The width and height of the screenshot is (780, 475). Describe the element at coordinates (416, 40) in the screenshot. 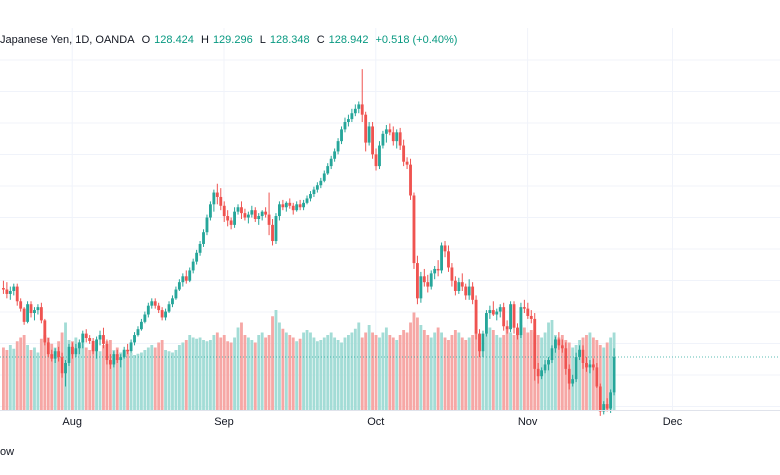

I see `legend-change: +0.518 (+0.40%)` at that location.